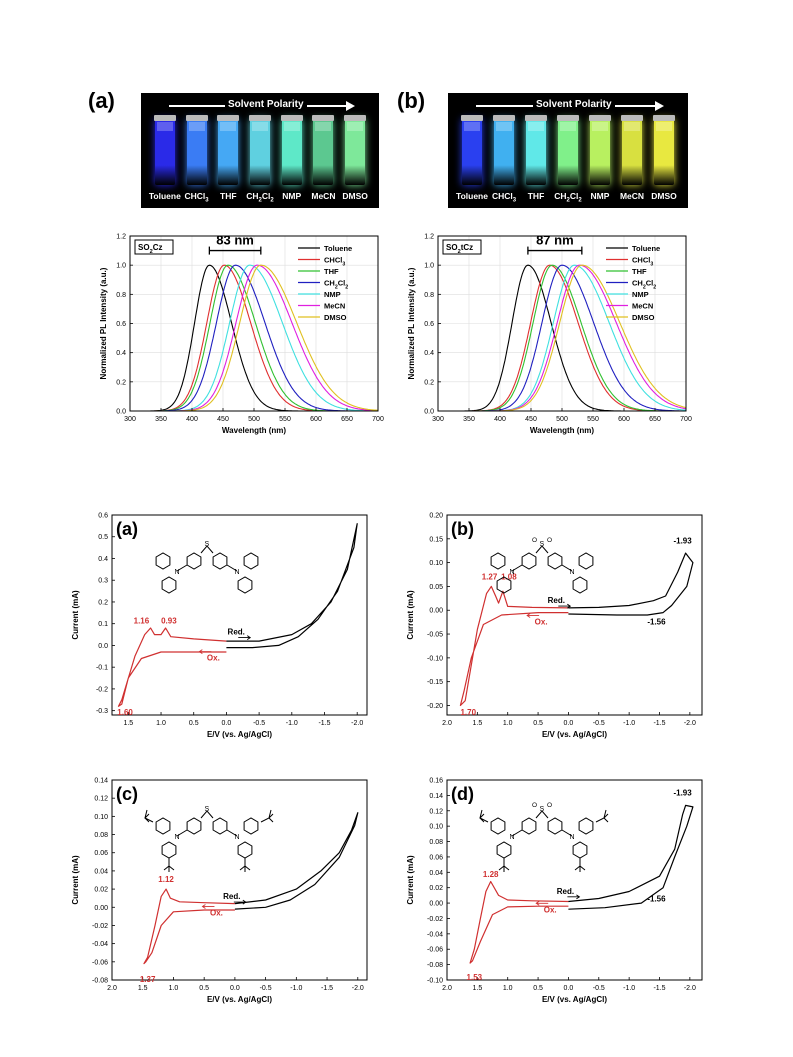 The image size is (793, 1057). Describe the element at coordinates (429, 237) in the screenshot. I see `y-tick-label: 1.2` at that location.